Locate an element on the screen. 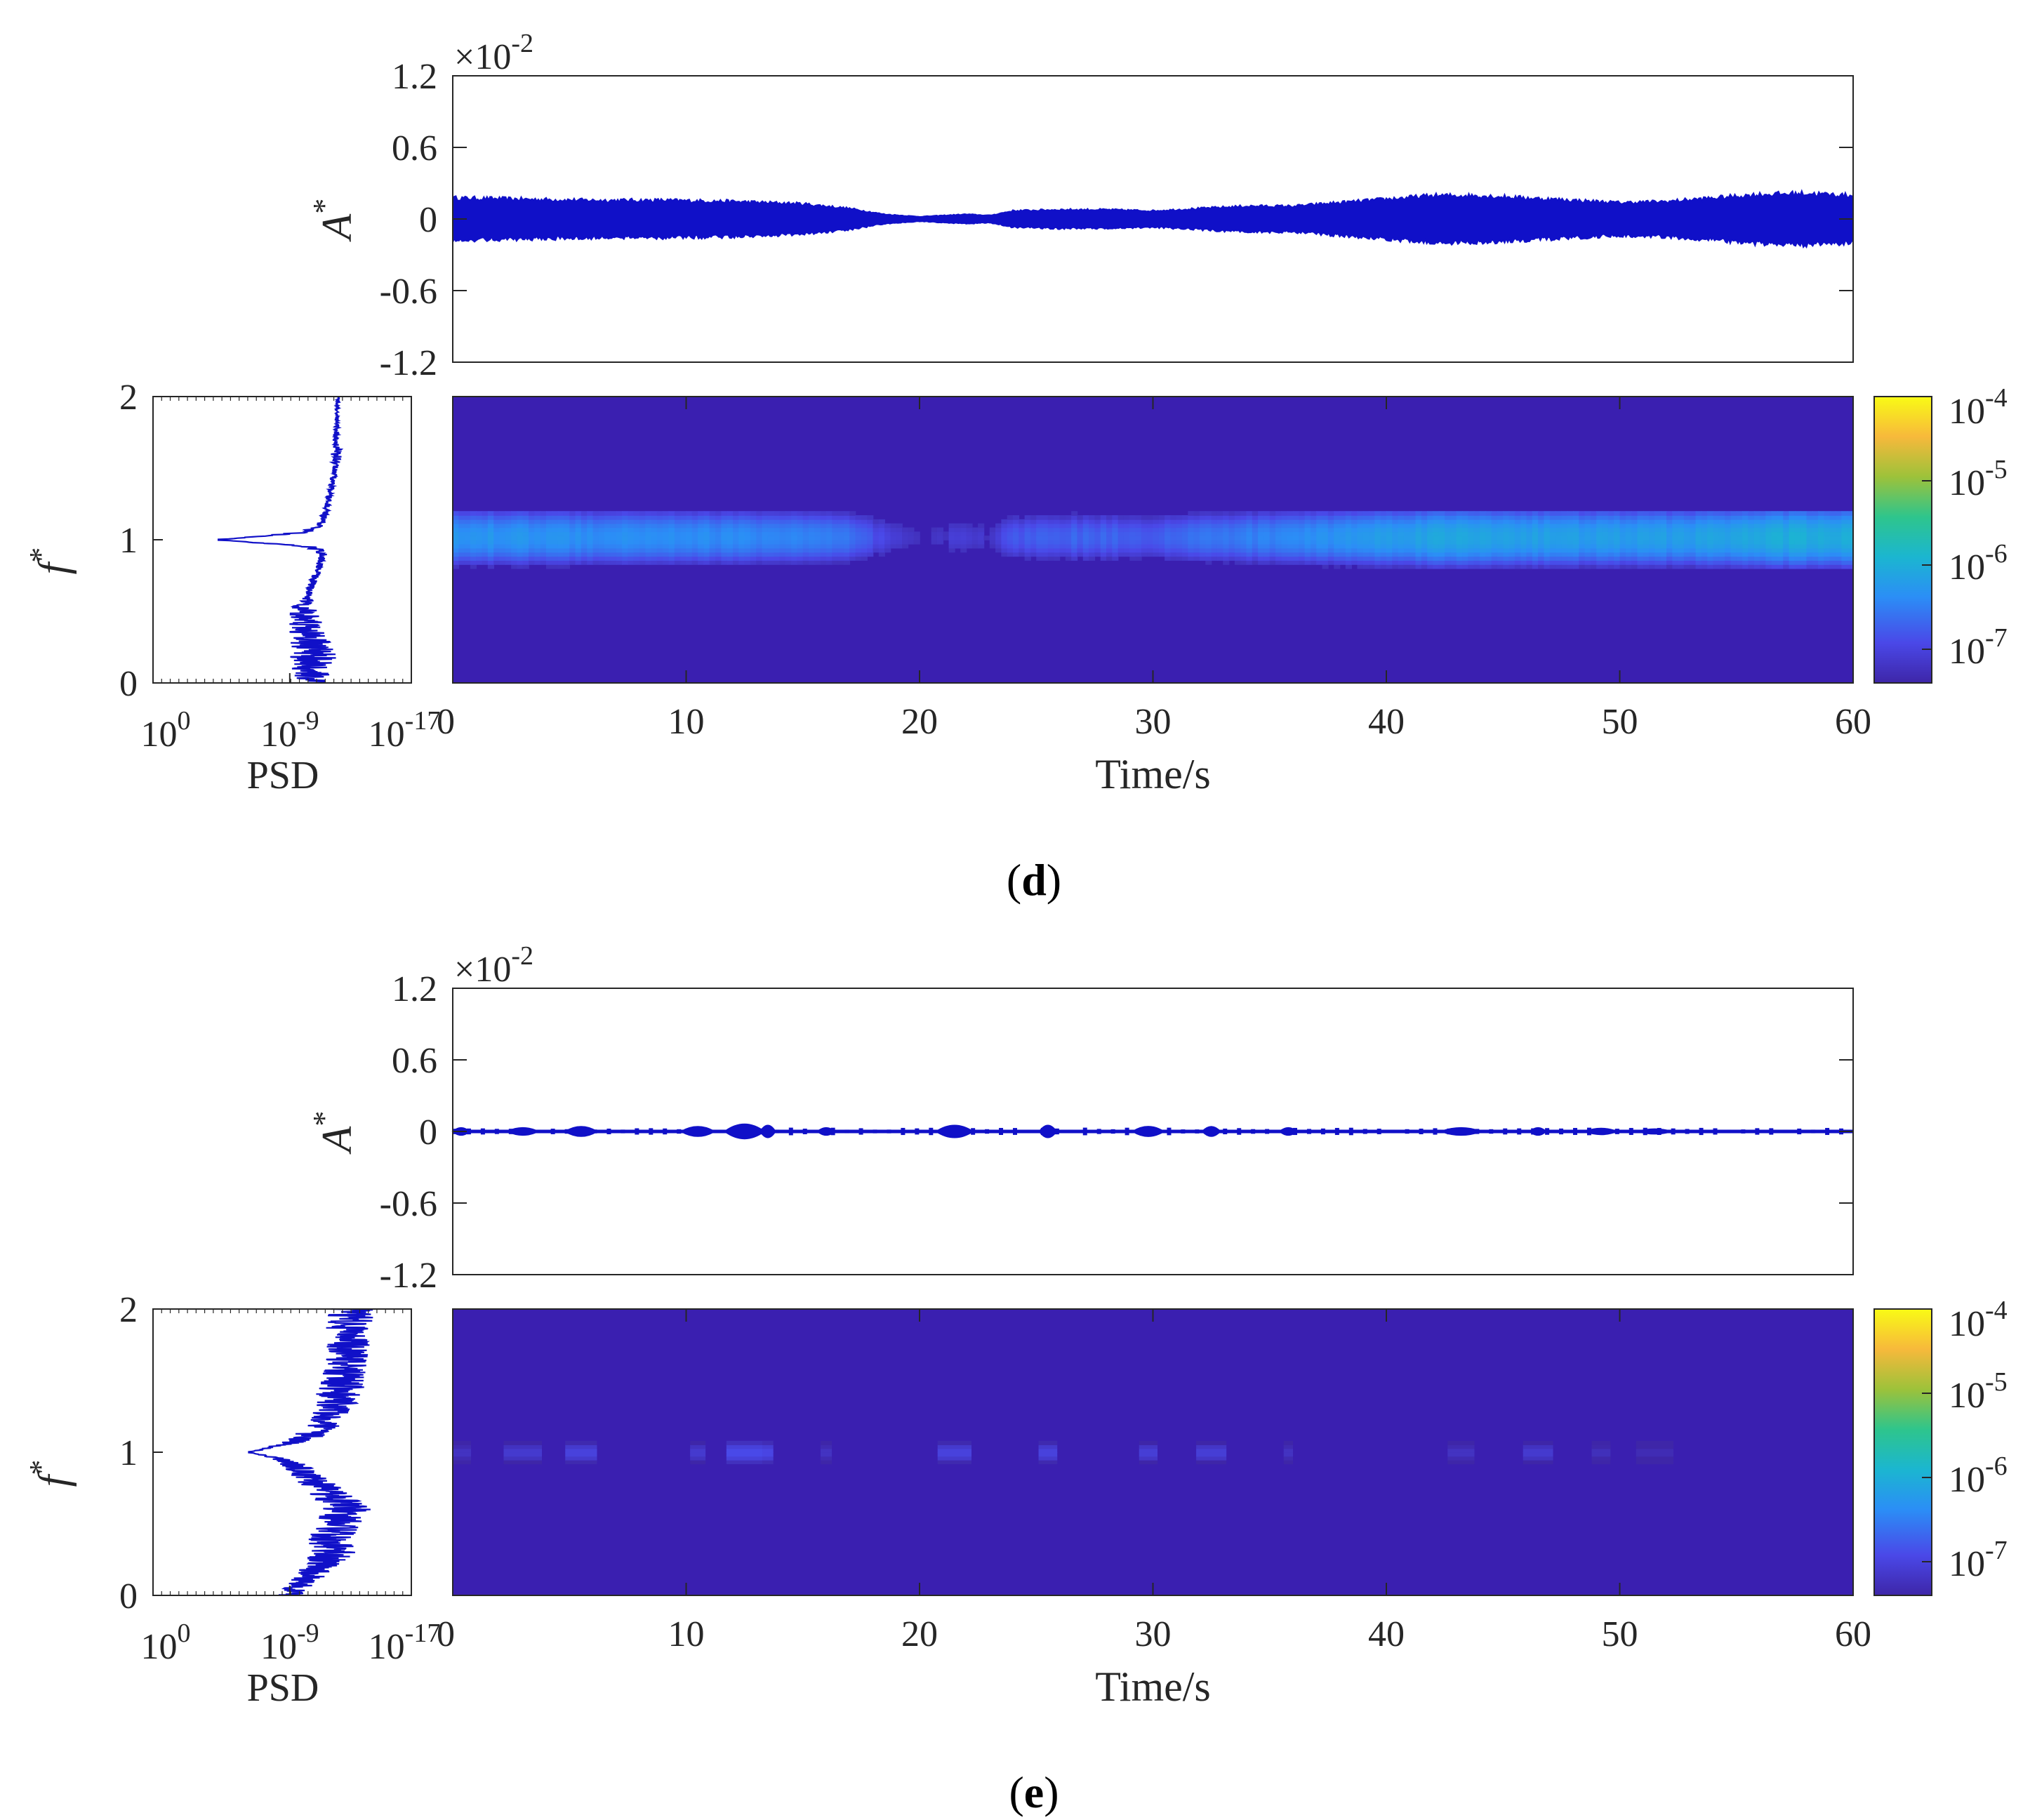 The width and height of the screenshot is (2023, 1820). amplitude-ytick-label: -0.6 is located at coordinates (409, 1204).